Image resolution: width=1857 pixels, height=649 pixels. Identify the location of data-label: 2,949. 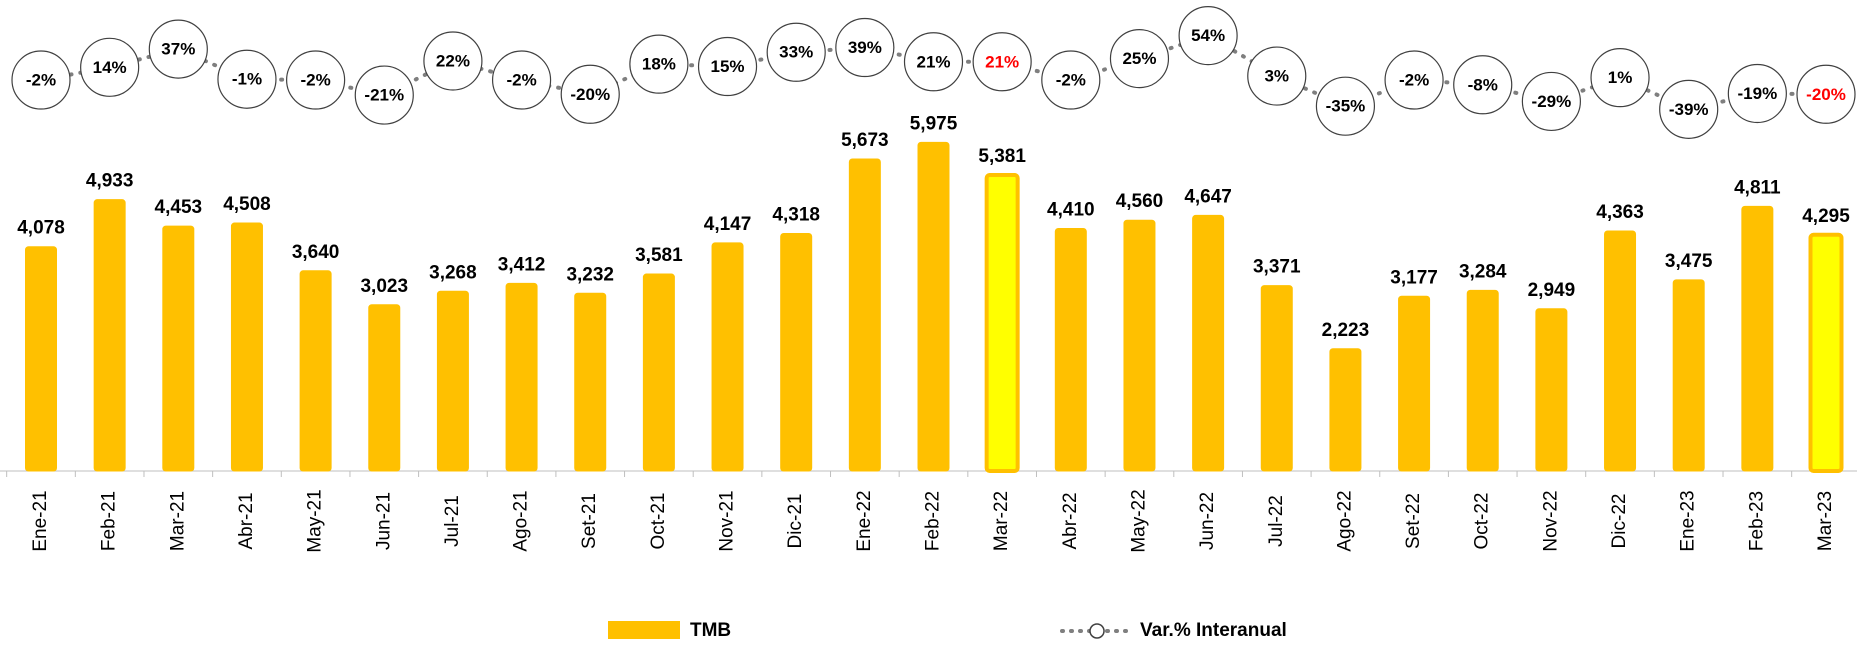
(1552, 290).